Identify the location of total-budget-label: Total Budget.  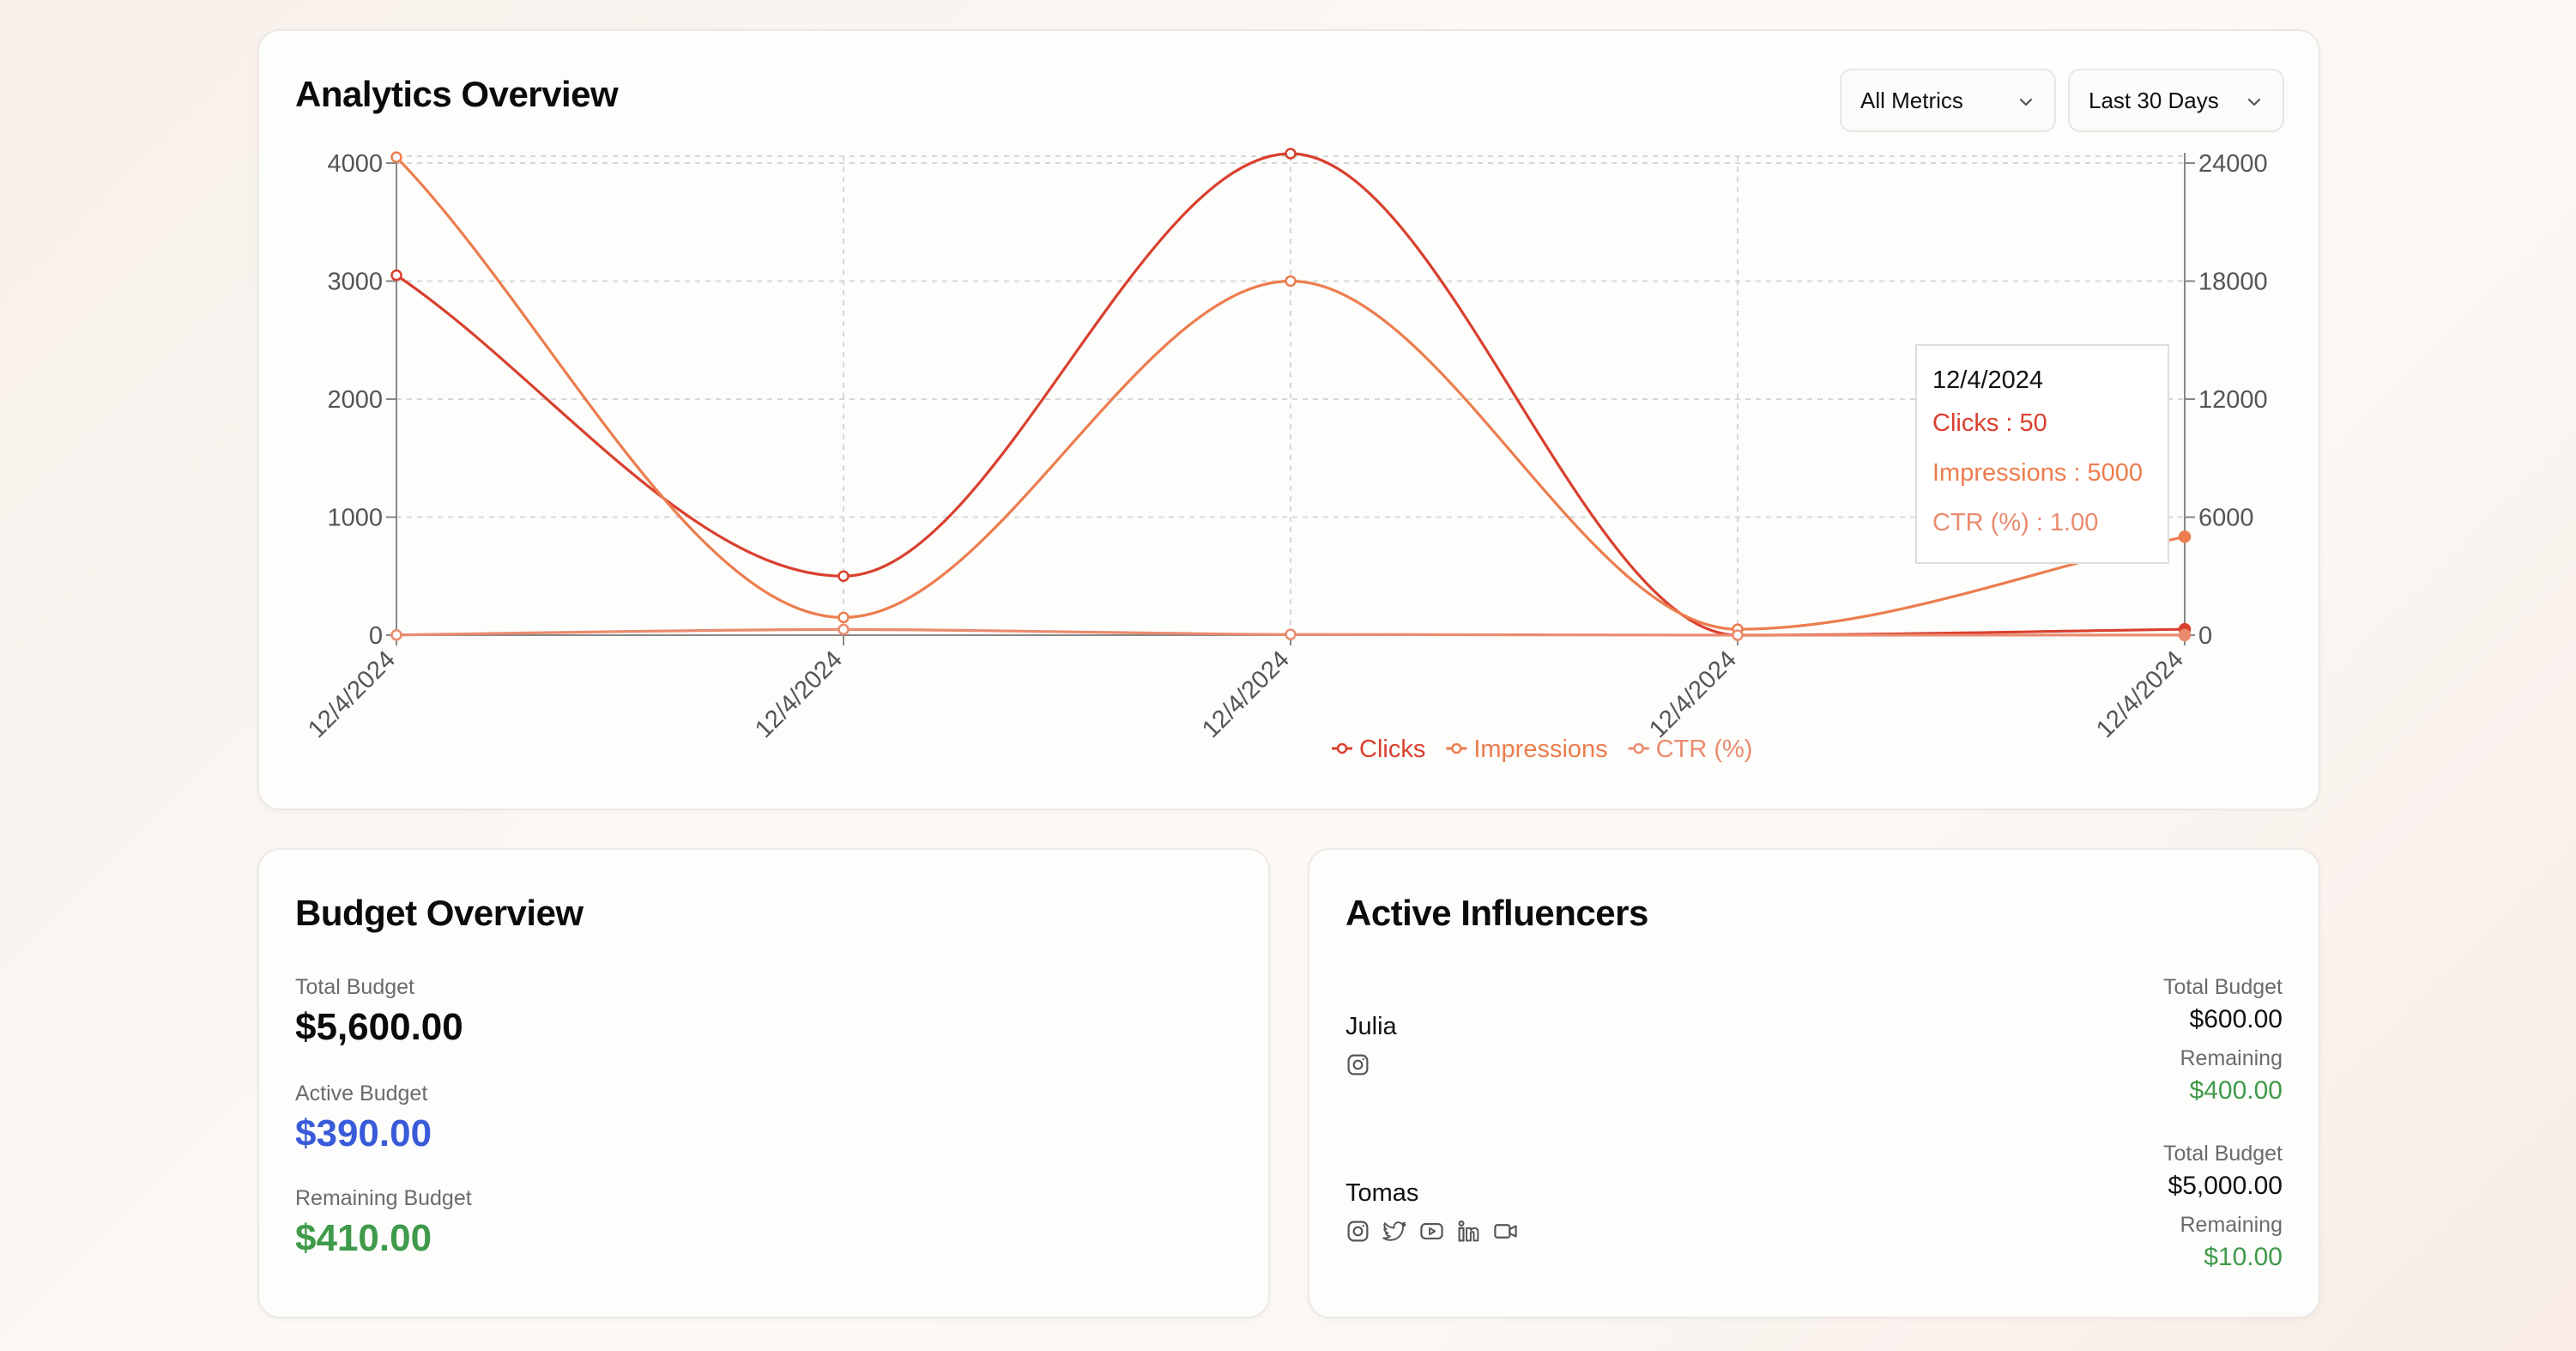
(354, 987).